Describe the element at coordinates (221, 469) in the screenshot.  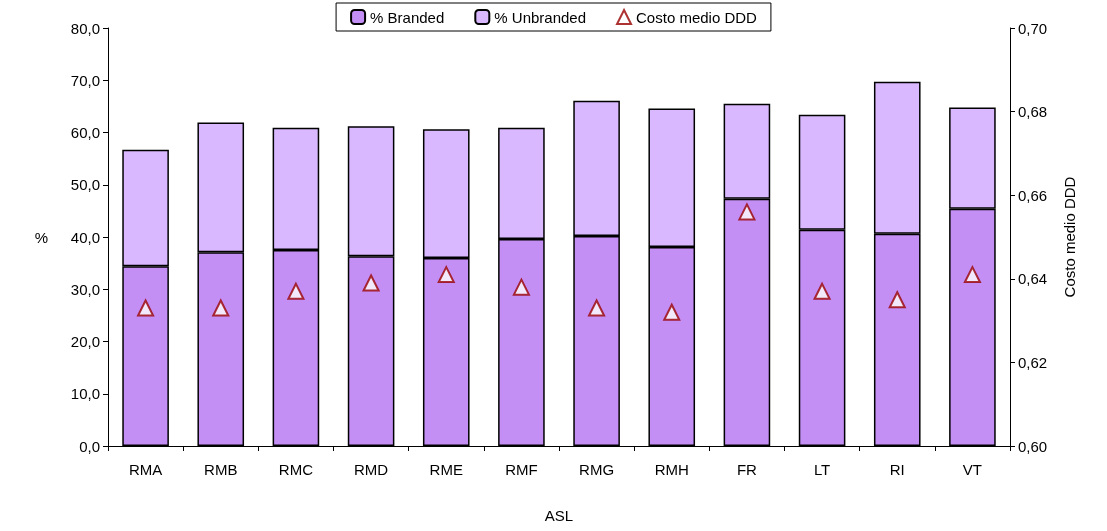
I see `x-tick-label: RMB` at that location.